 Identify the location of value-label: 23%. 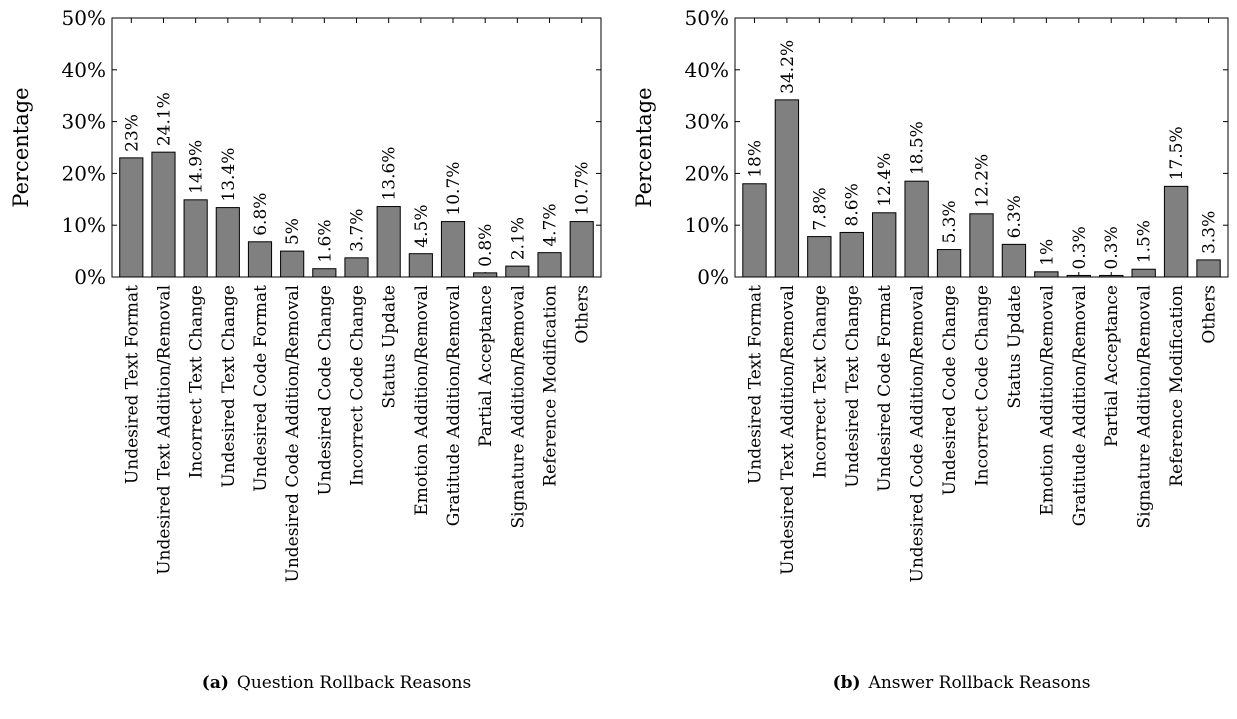
(132, 133).